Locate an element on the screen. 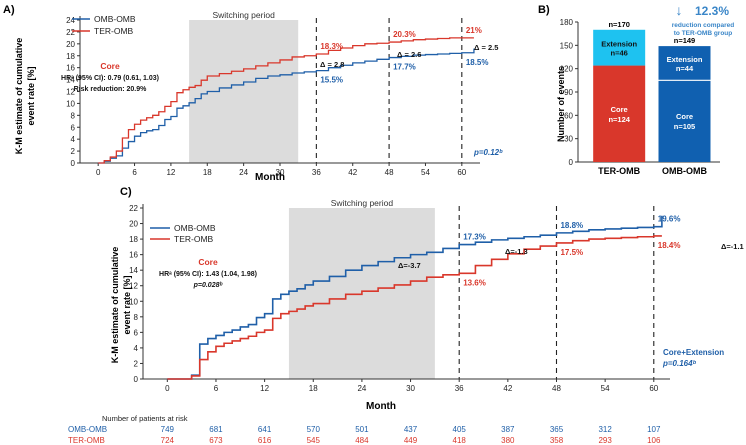 Image resolution: width=746 pixels, height=445 pixels. a-ytick-label: 12 is located at coordinates (70, 92).